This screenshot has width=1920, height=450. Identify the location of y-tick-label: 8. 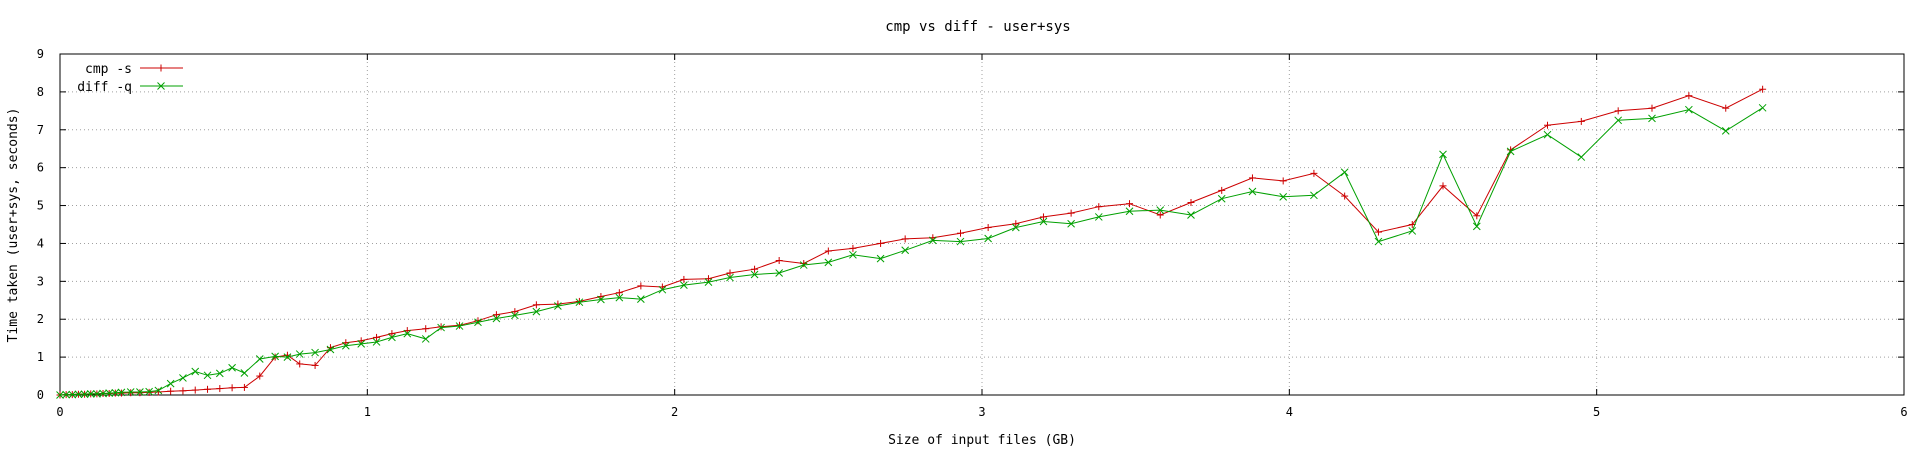
(40, 92).